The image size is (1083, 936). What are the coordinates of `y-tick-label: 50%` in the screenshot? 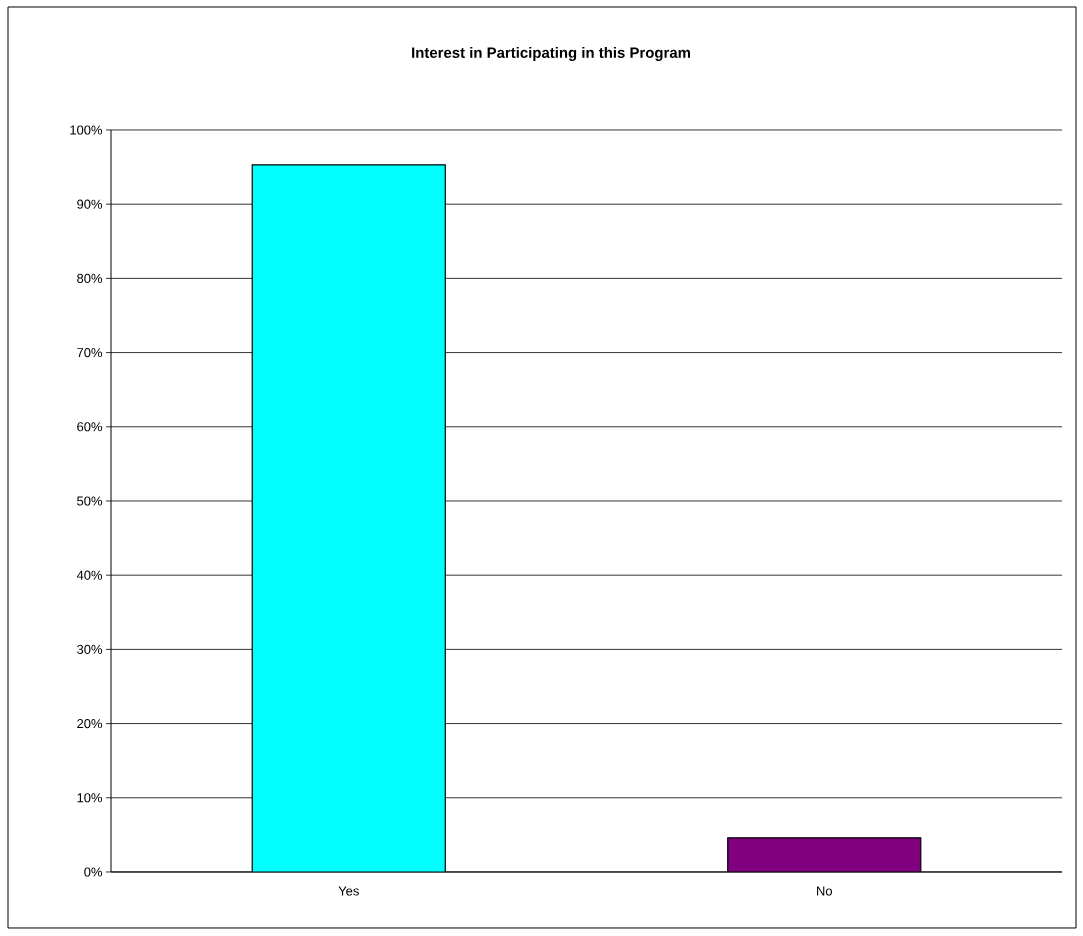 It's located at (90, 501).